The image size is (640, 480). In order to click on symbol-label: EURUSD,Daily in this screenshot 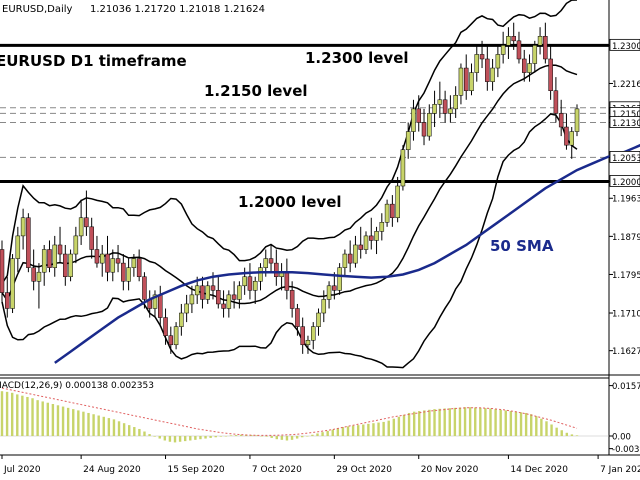, I will do `click(37, 9)`.